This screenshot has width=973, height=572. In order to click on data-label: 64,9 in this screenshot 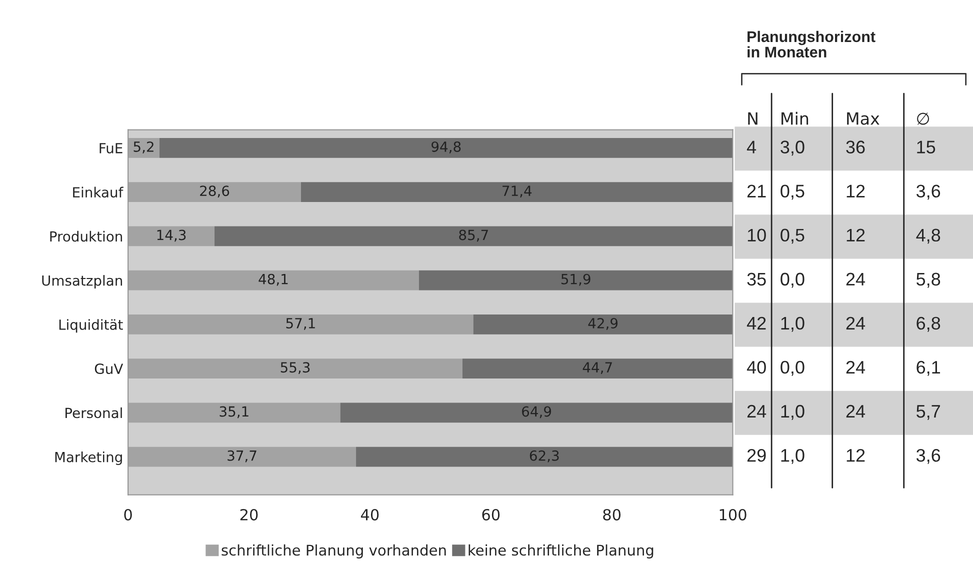, I will do `click(537, 412)`.